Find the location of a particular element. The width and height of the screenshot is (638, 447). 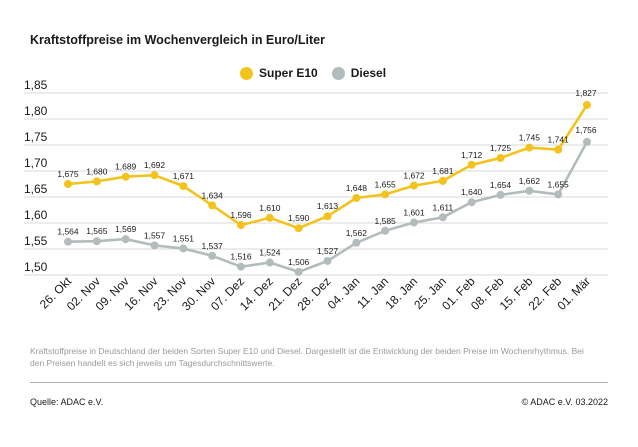

y-tick-label: 1,85 is located at coordinates (36, 85).